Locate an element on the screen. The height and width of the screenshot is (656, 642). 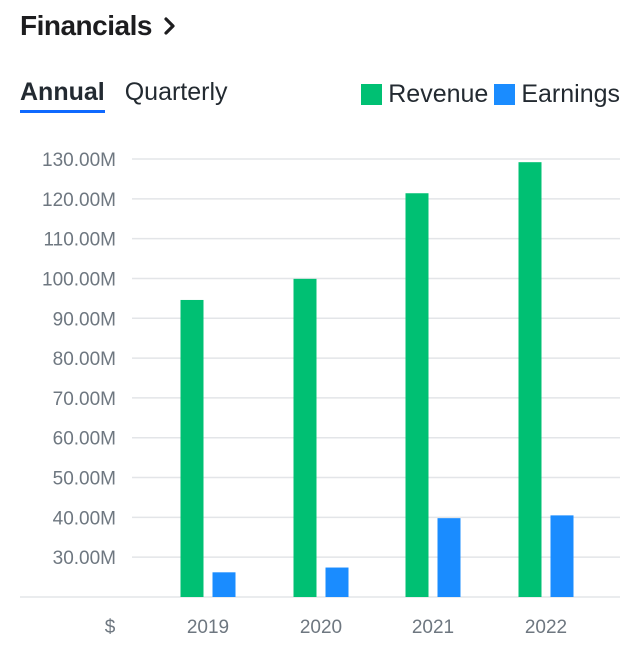
bar-earnings-2020 is located at coordinates (337, 582).